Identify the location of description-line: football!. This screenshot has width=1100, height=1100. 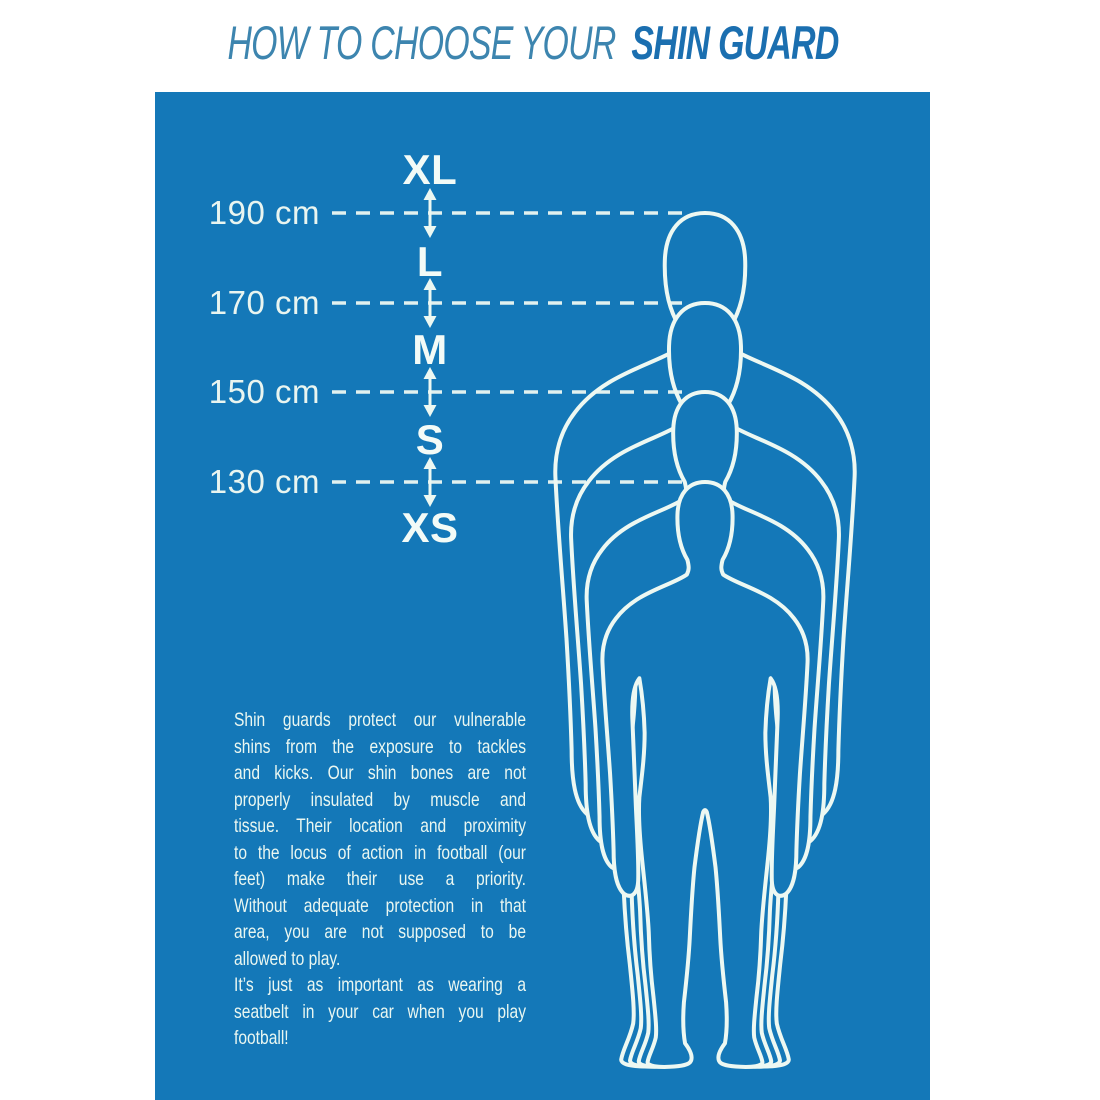
(261, 1038).